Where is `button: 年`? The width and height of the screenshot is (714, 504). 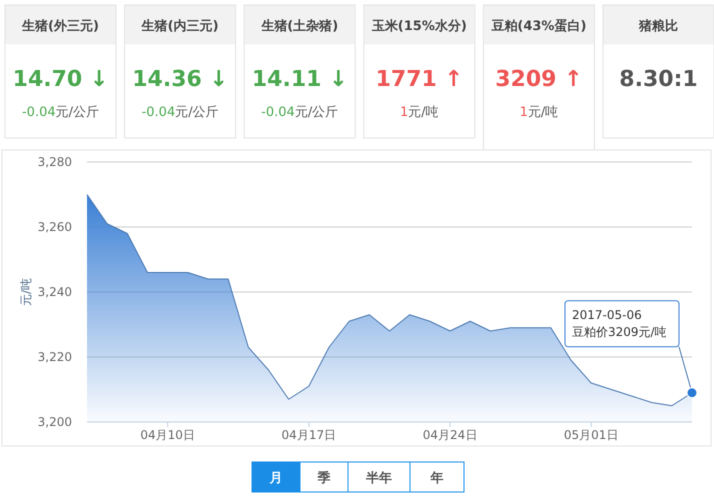 button: 年 is located at coordinates (437, 477).